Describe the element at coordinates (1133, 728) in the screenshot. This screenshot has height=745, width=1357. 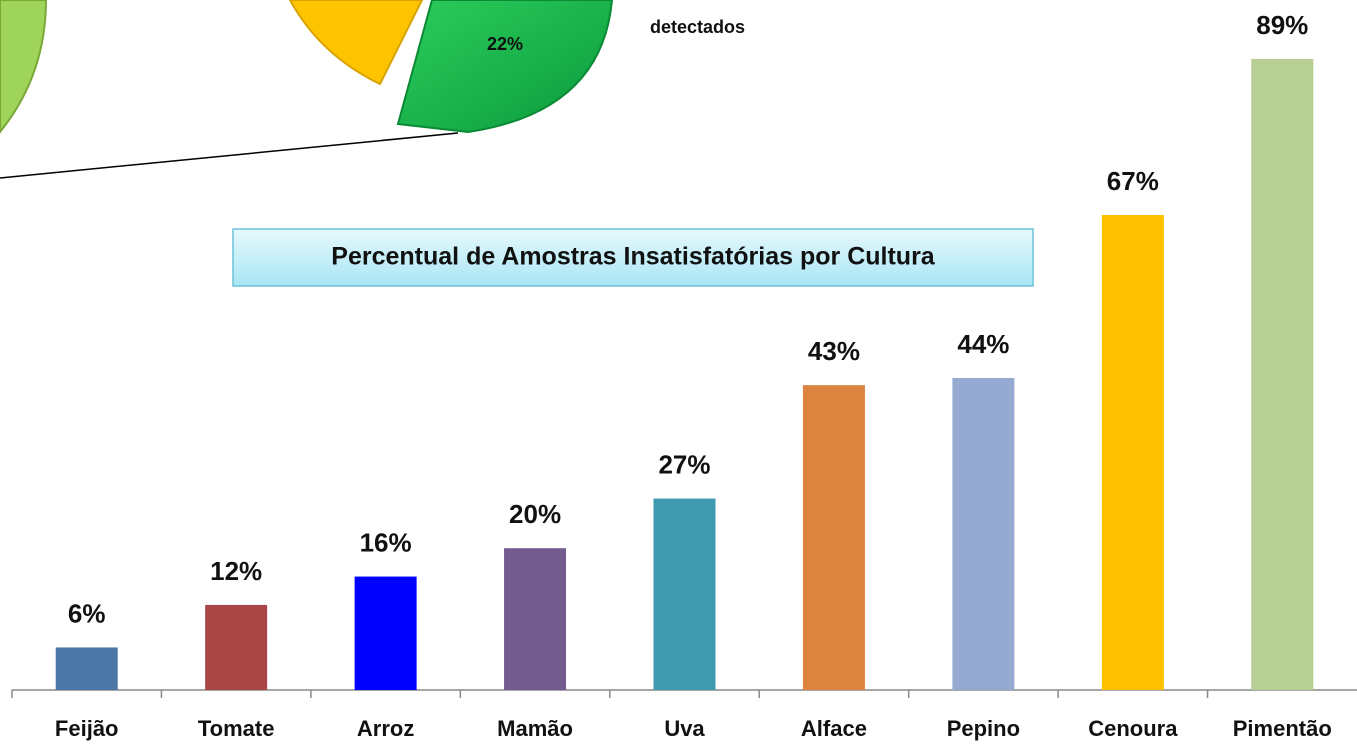
I see `x-tick-label: Cenoura` at that location.